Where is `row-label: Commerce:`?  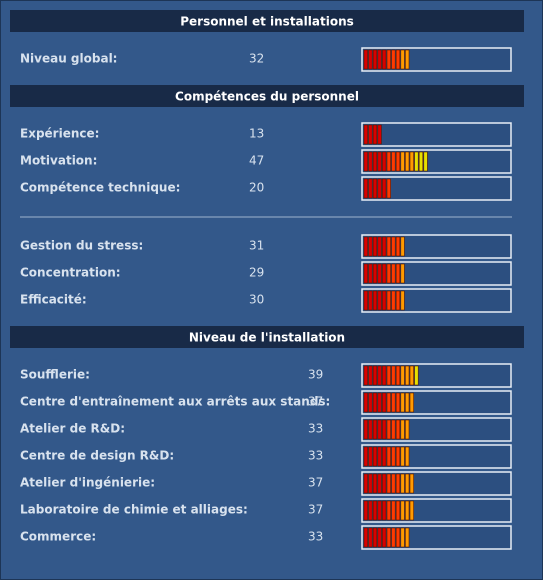
row-label: Commerce: is located at coordinates (58, 537).